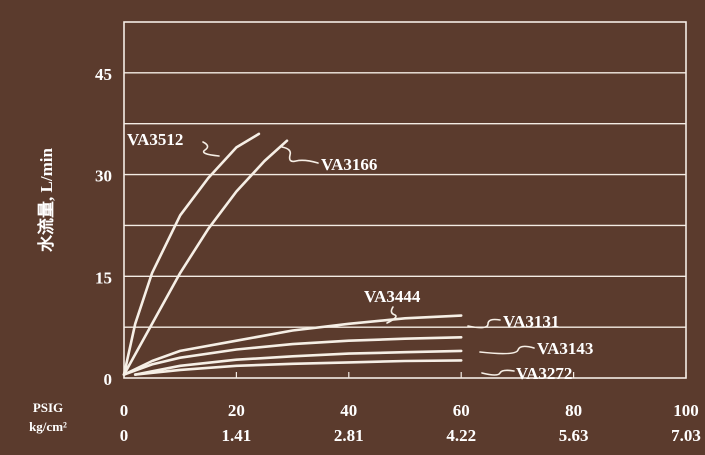  Describe the element at coordinates (349, 435) in the screenshot. I see `x-tick-label-kg: 2.81` at that location.